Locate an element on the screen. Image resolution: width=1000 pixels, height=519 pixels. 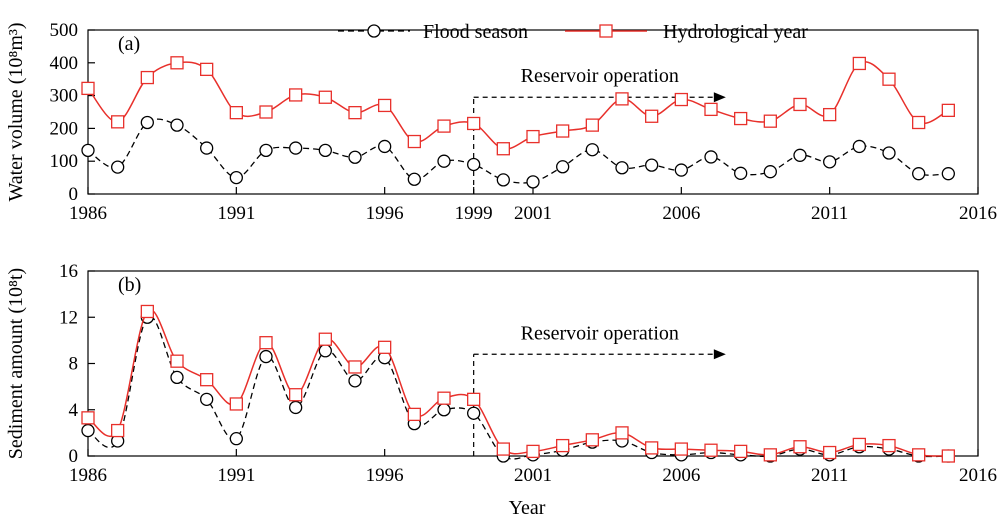
panel-label: (a) is located at coordinates (129, 44).